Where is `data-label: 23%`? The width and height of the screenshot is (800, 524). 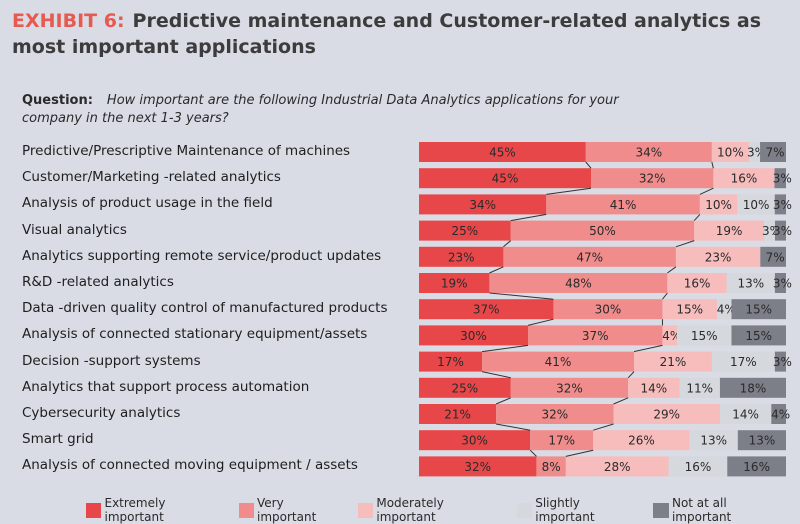 data-label: 23% is located at coordinates (461, 257).